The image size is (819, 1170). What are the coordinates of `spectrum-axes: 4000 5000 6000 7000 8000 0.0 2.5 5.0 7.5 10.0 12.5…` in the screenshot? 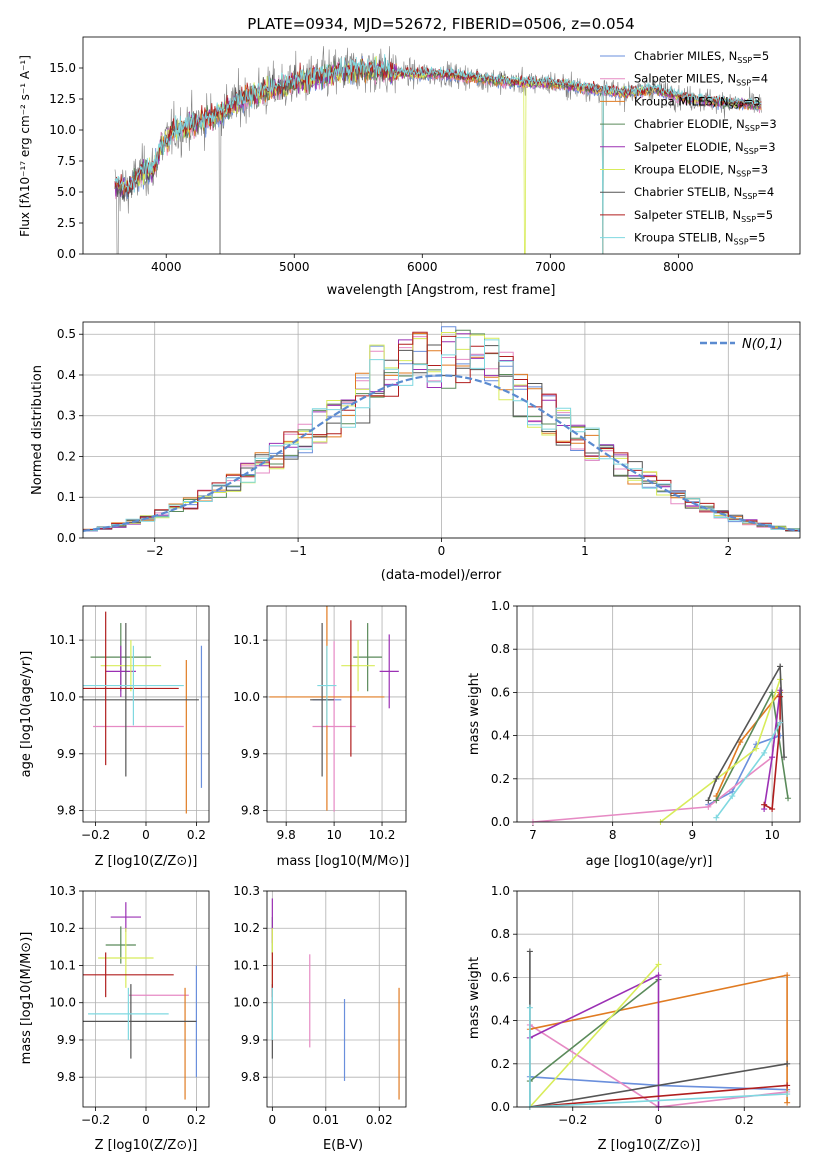 It's located at (371, 167).